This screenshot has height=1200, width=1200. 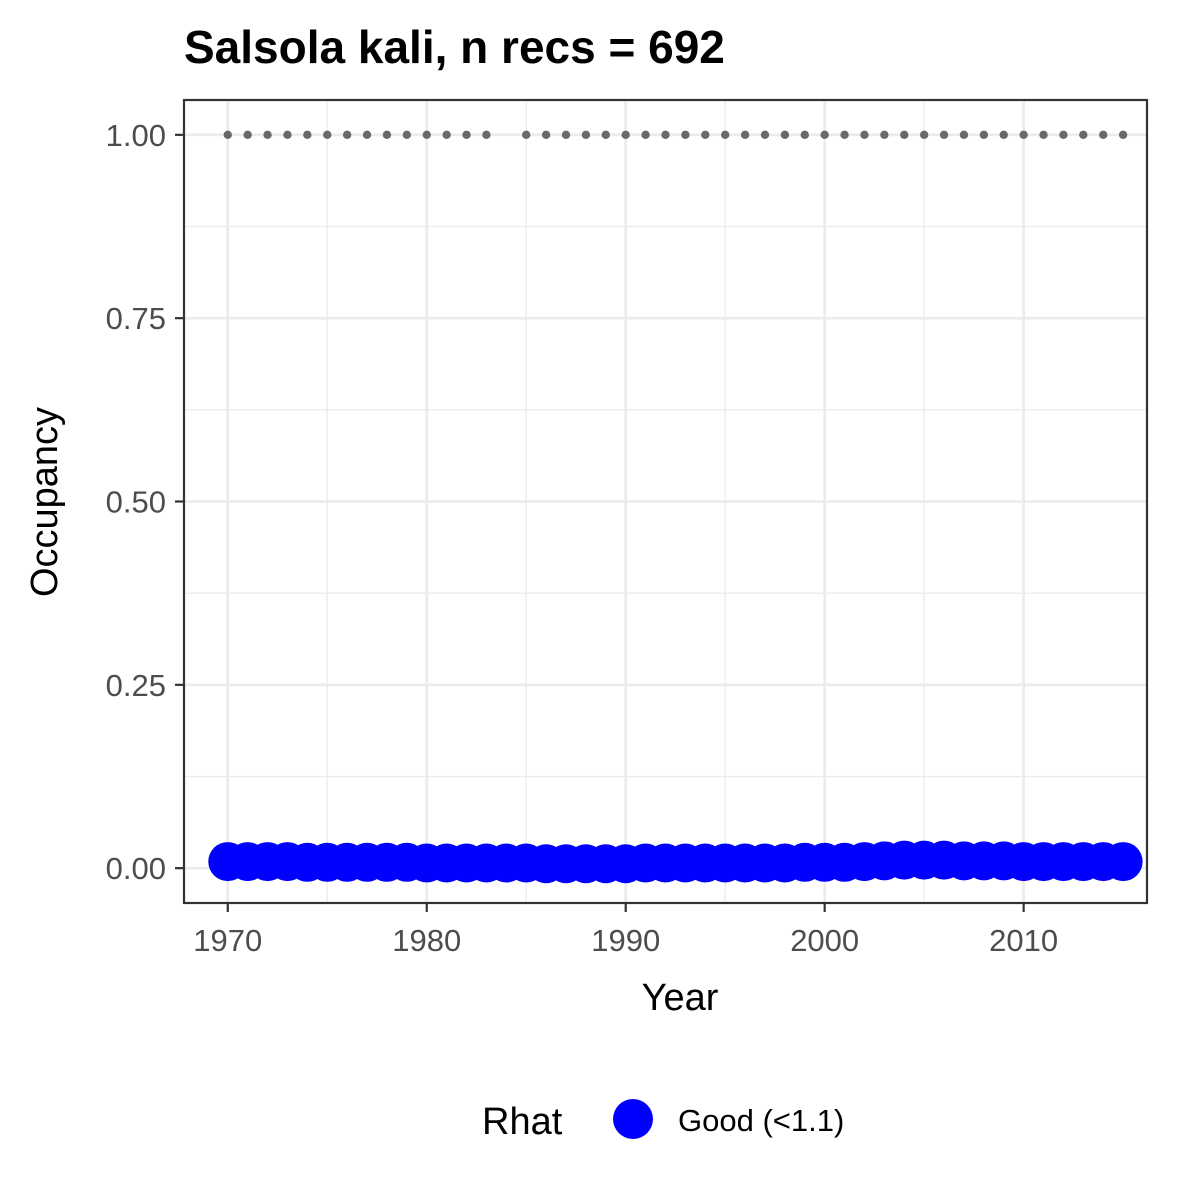 I want to click on data-point-good, so click(x=1123, y=862).